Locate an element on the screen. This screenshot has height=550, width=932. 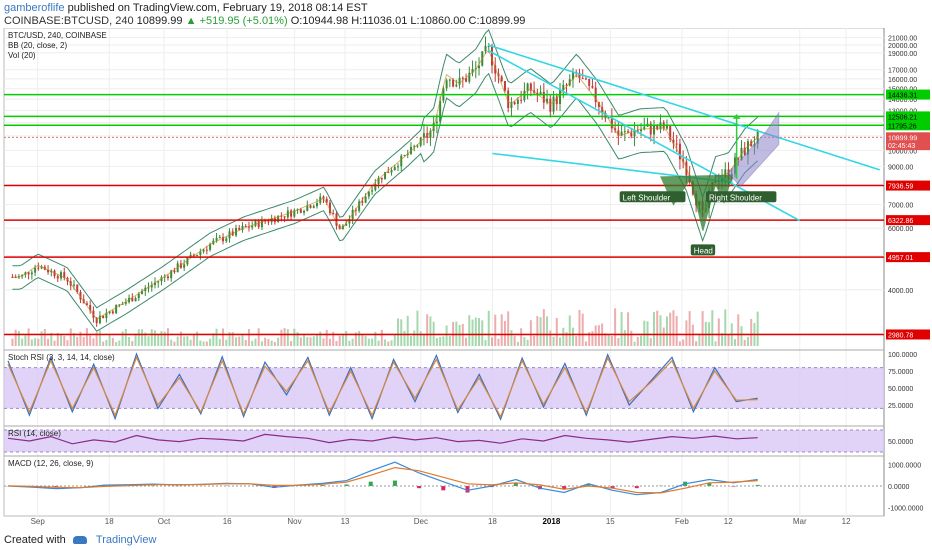
open-value: 10944.98 is located at coordinates (325, 21).